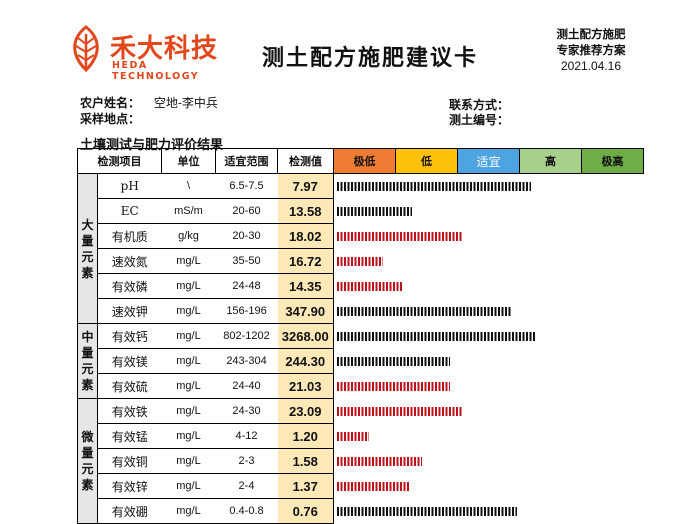 The width and height of the screenshot is (696, 524). I want to click on item-range: 24-30, so click(246, 411).